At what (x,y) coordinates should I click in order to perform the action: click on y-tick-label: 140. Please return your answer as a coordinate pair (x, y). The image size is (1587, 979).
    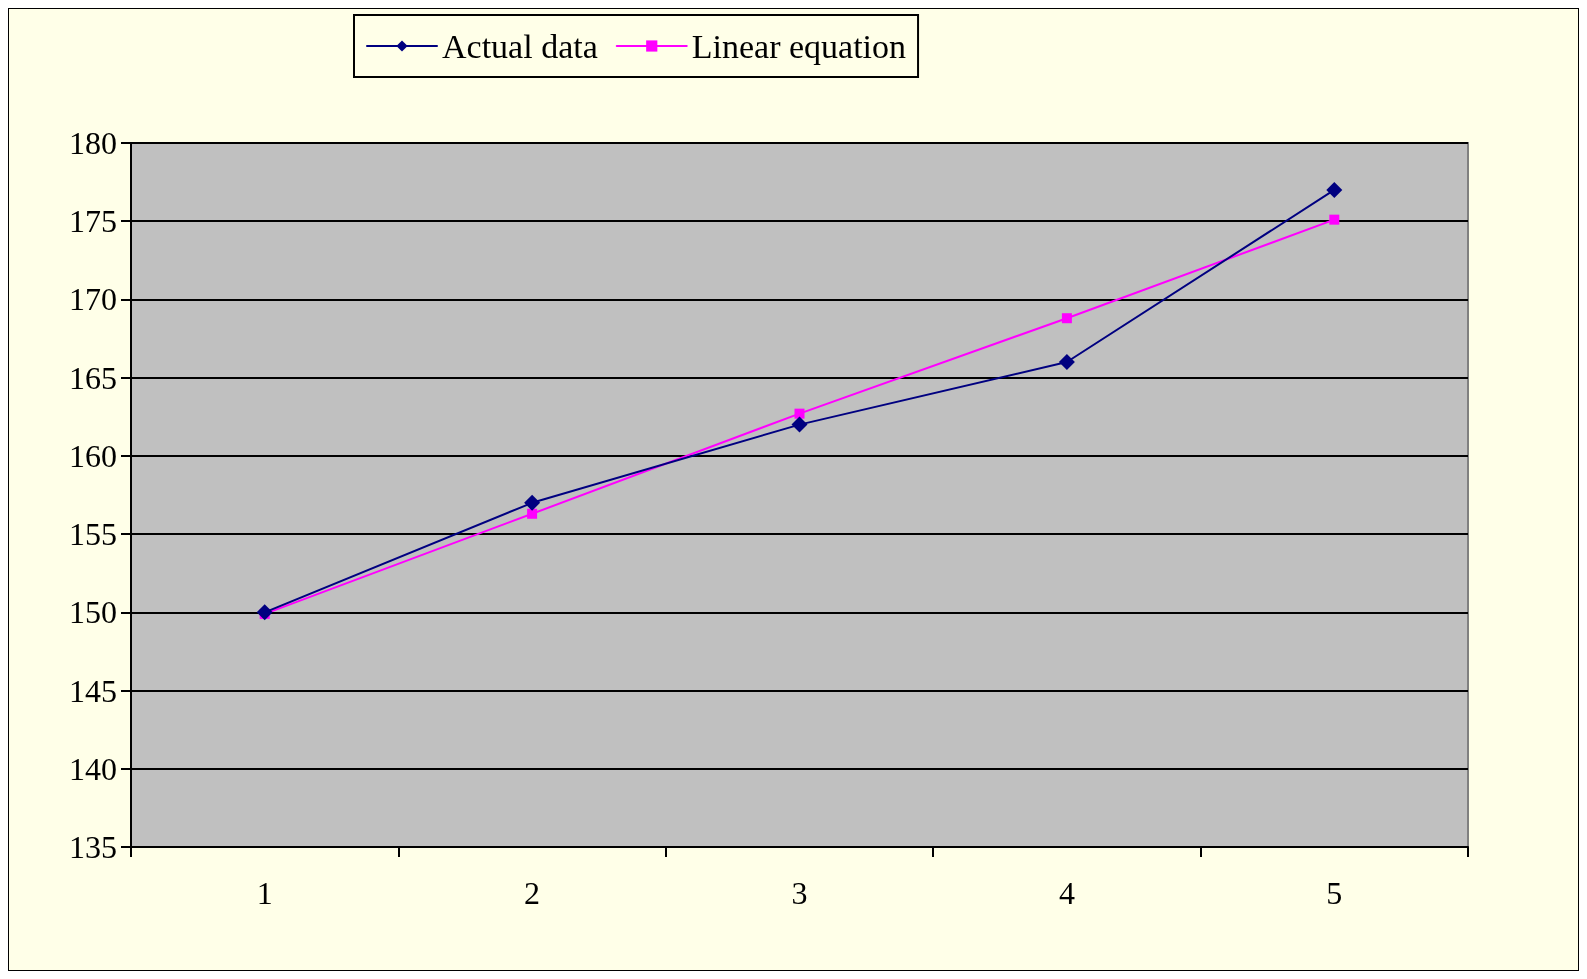
    Looking at the image, I should click on (93, 768).